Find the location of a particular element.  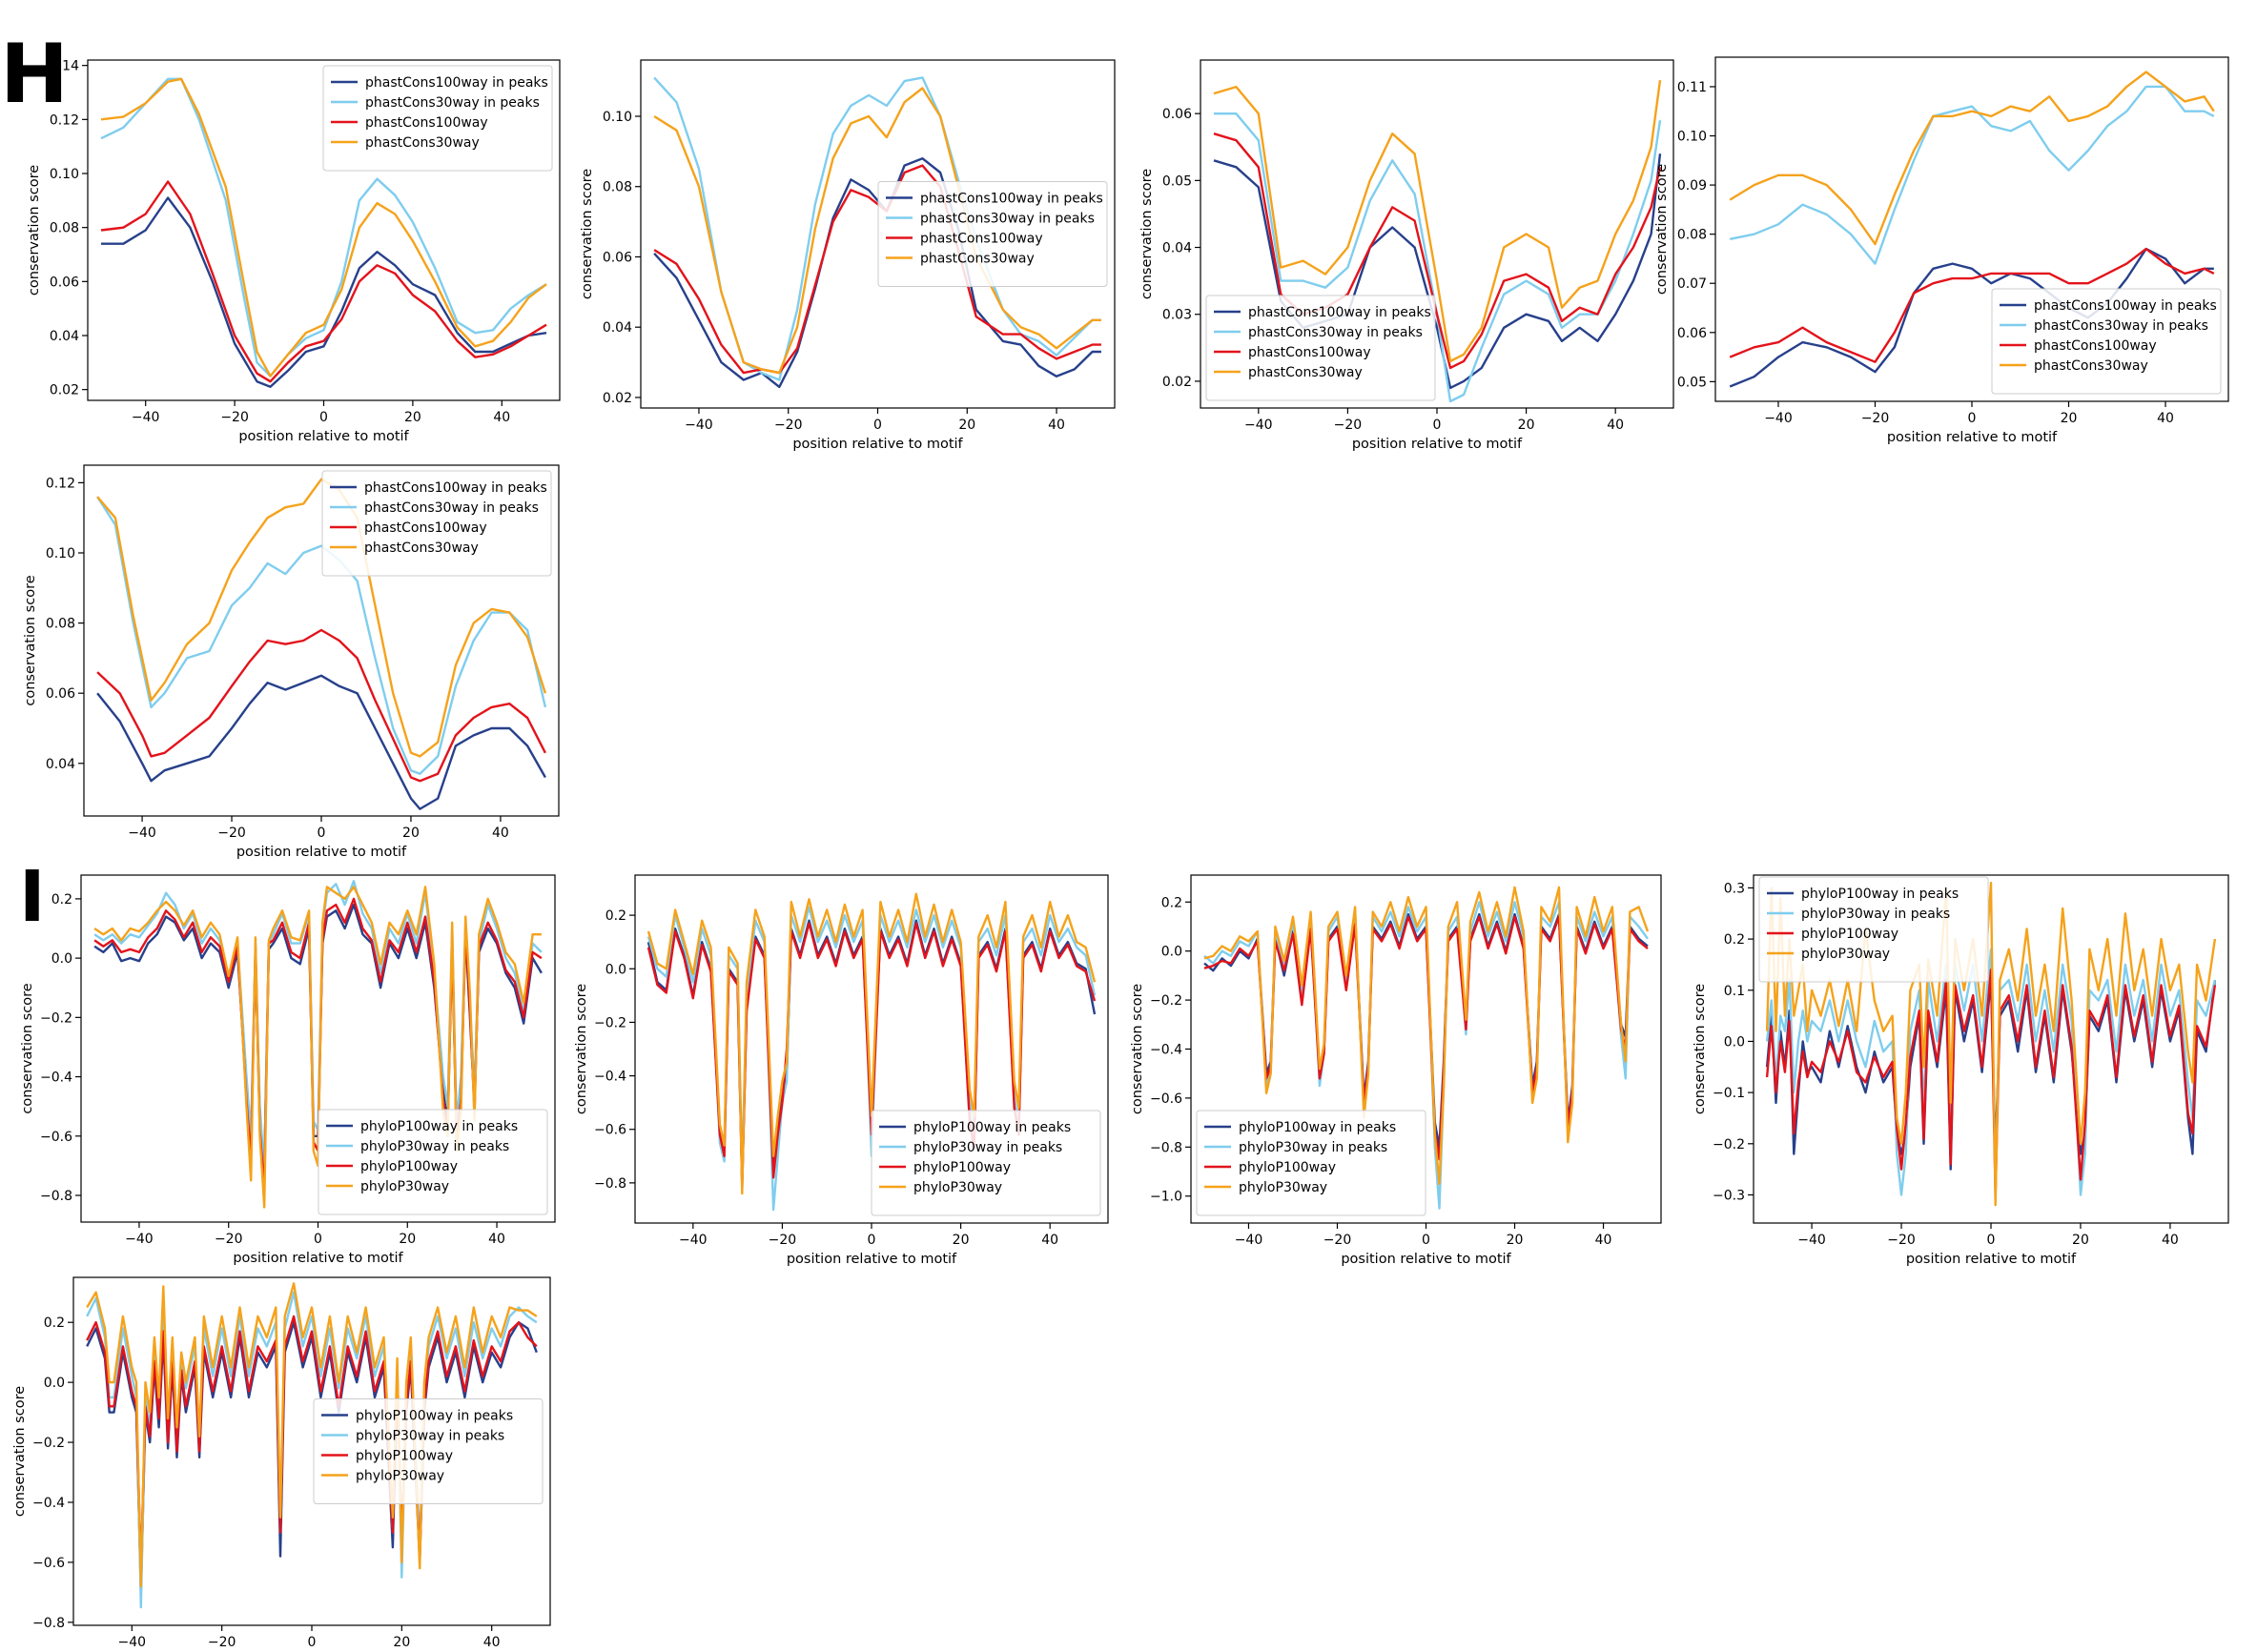

legend-label: phastCons100way is located at coordinates (981, 239).